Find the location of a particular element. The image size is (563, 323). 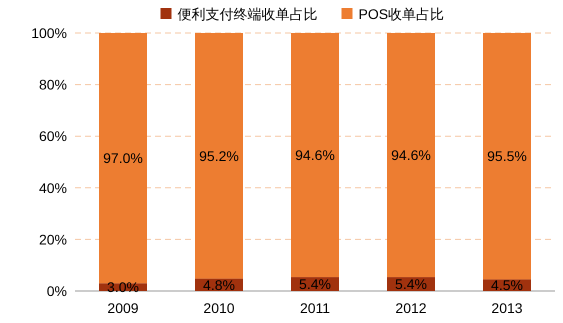

data-label: 97.0% is located at coordinates (123, 158).